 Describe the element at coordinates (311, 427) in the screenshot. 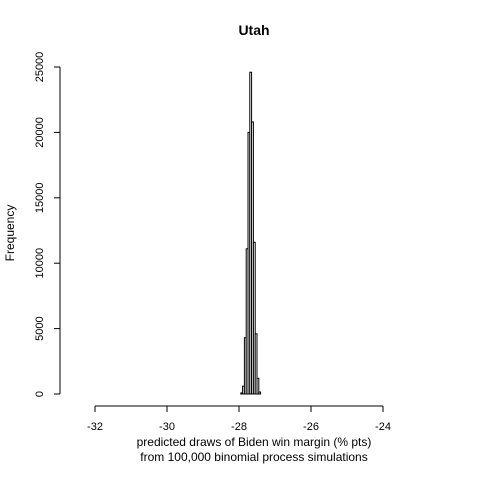

I see `x-tick-label: -26` at that location.